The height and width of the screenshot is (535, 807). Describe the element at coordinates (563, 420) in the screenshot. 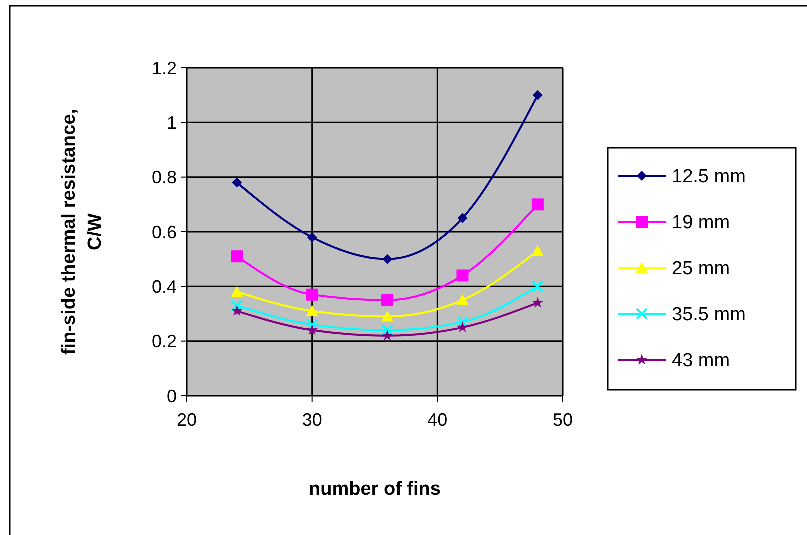

I see `x-tick-label: 50` at that location.